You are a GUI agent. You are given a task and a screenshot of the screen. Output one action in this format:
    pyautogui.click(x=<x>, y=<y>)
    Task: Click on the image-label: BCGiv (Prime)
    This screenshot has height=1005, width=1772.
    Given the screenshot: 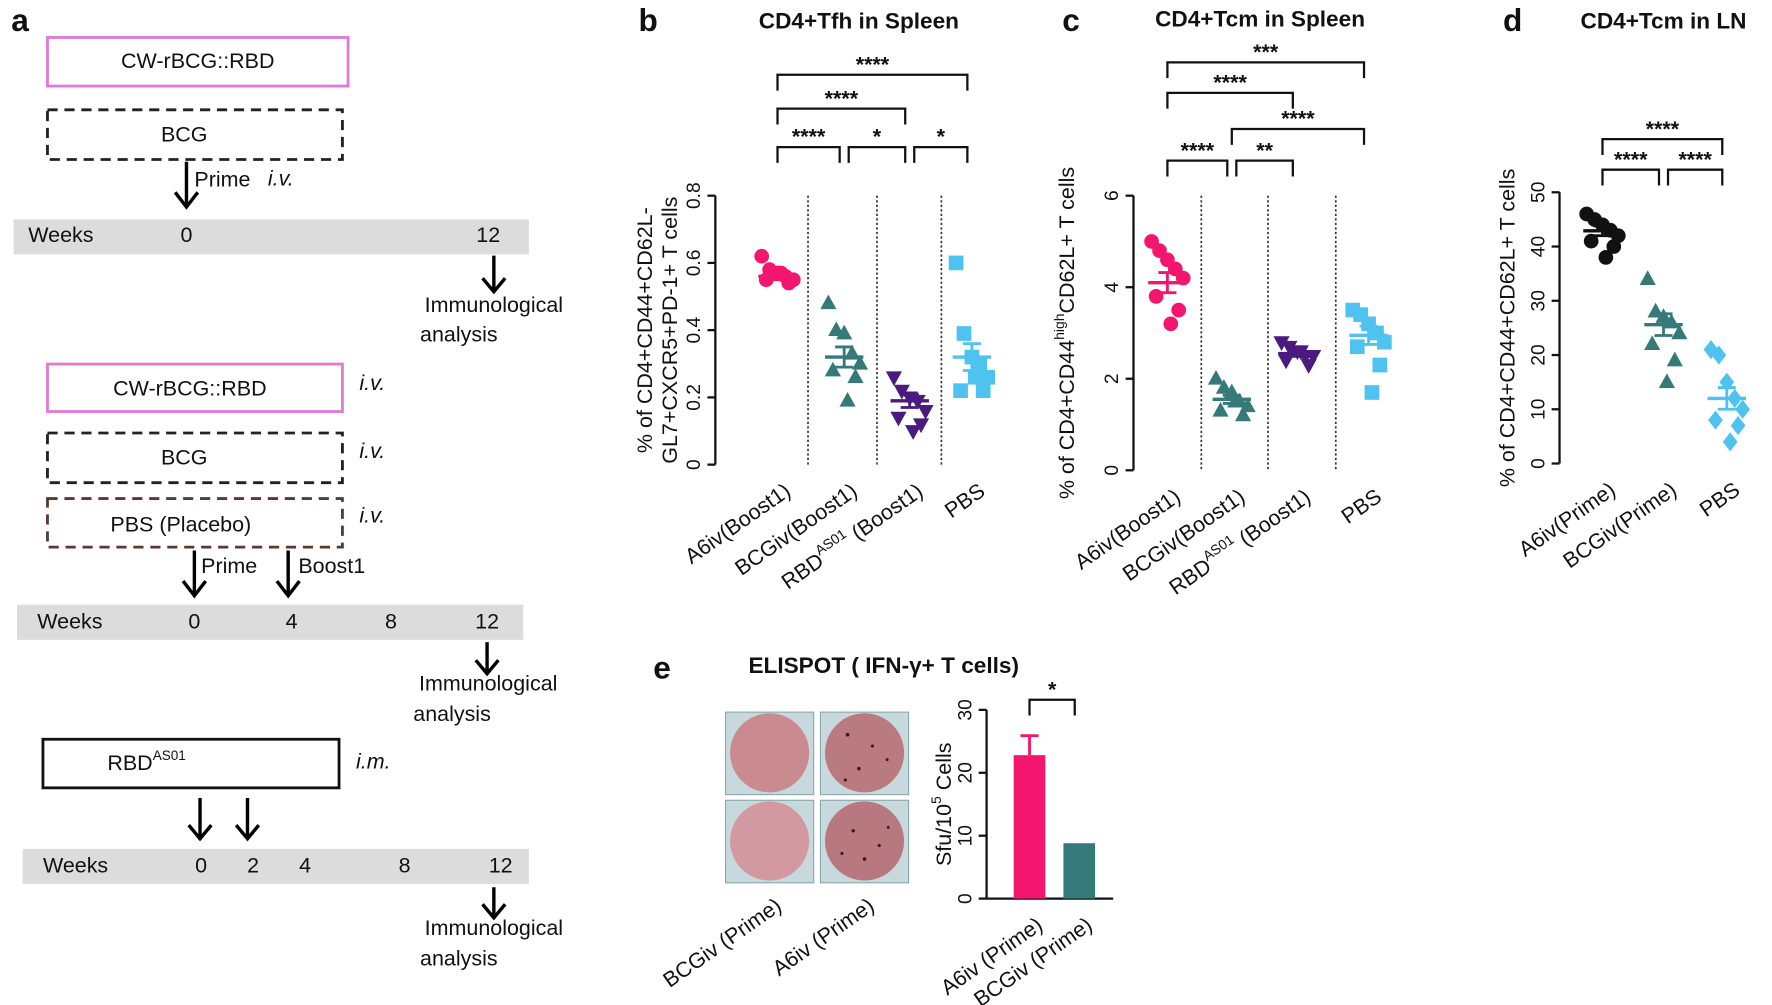 What is the action you would take?
    pyautogui.click(x=722, y=942)
    